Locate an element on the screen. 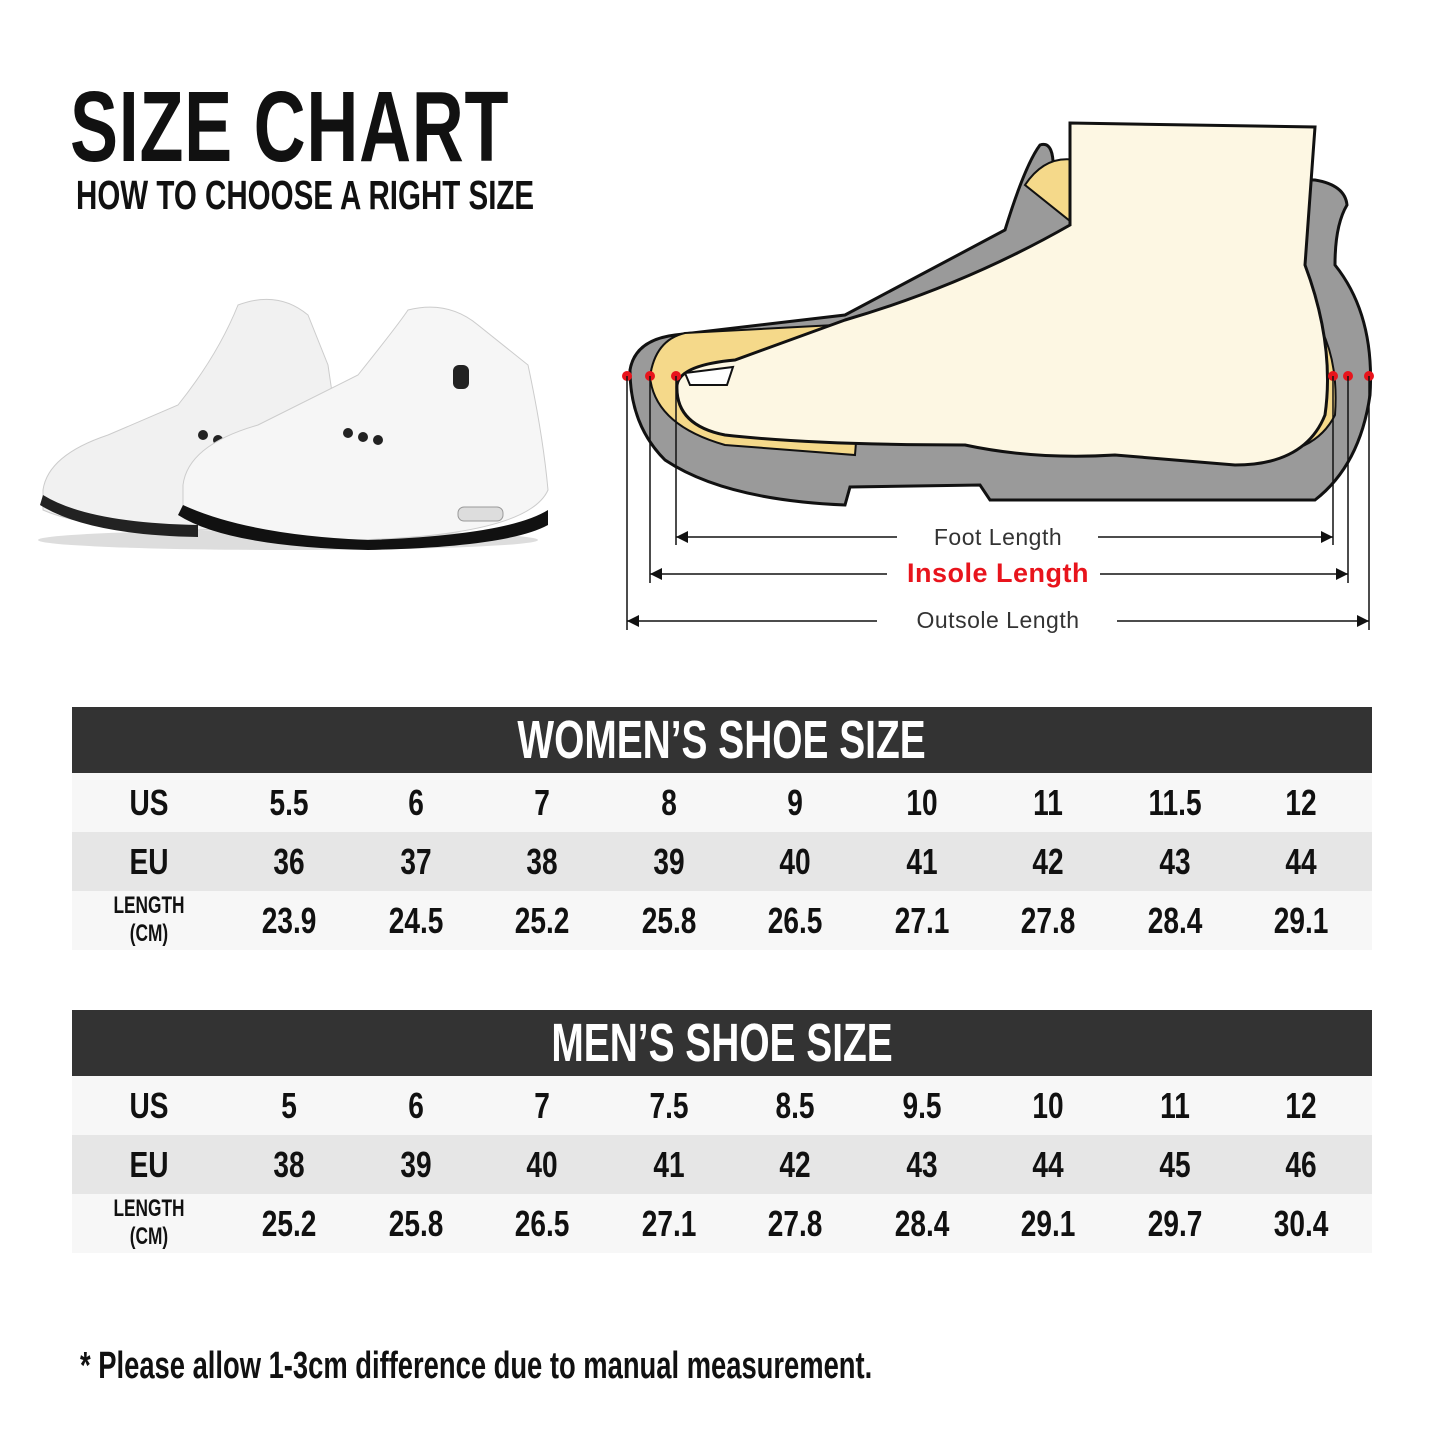 The width and height of the screenshot is (1445, 1445). table-cell: 5 is located at coordinates (289, 1105).